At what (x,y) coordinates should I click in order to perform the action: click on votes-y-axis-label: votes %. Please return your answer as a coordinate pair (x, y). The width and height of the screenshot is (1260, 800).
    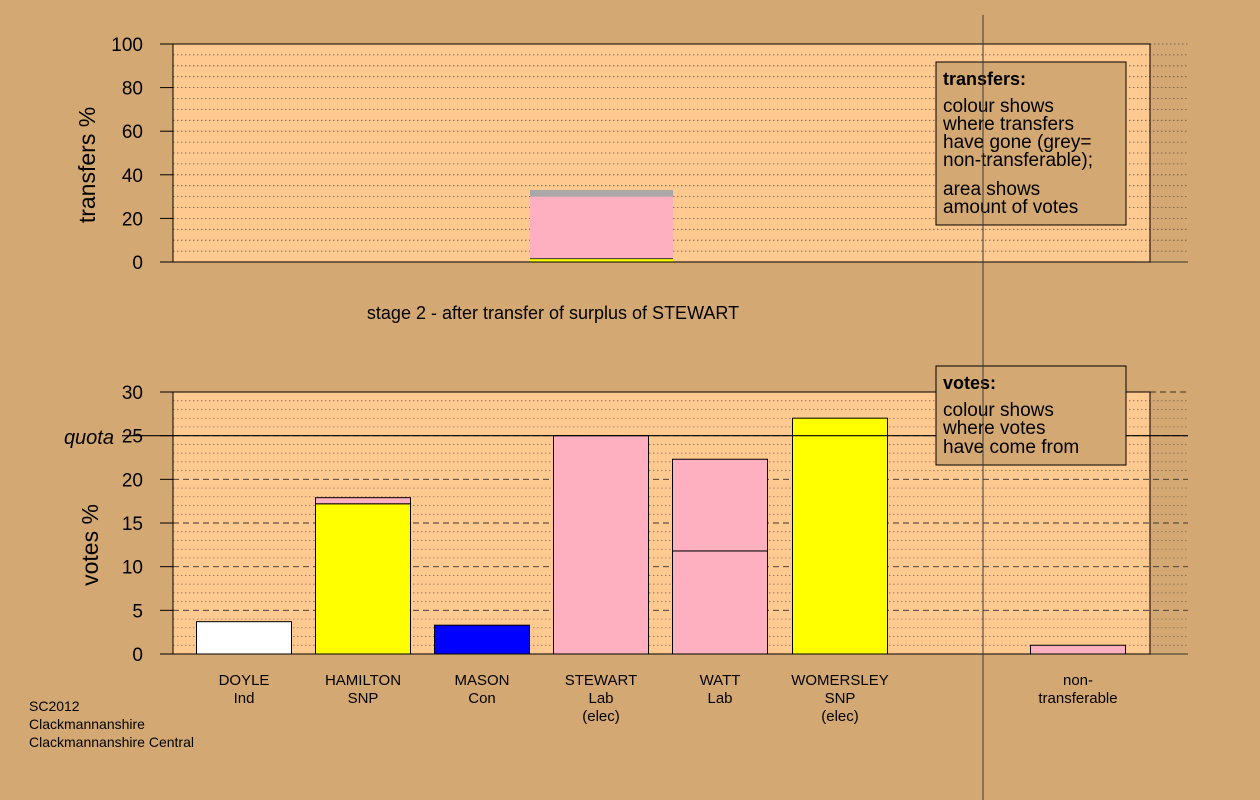
    Looking at the image, I should click on (90, 545).